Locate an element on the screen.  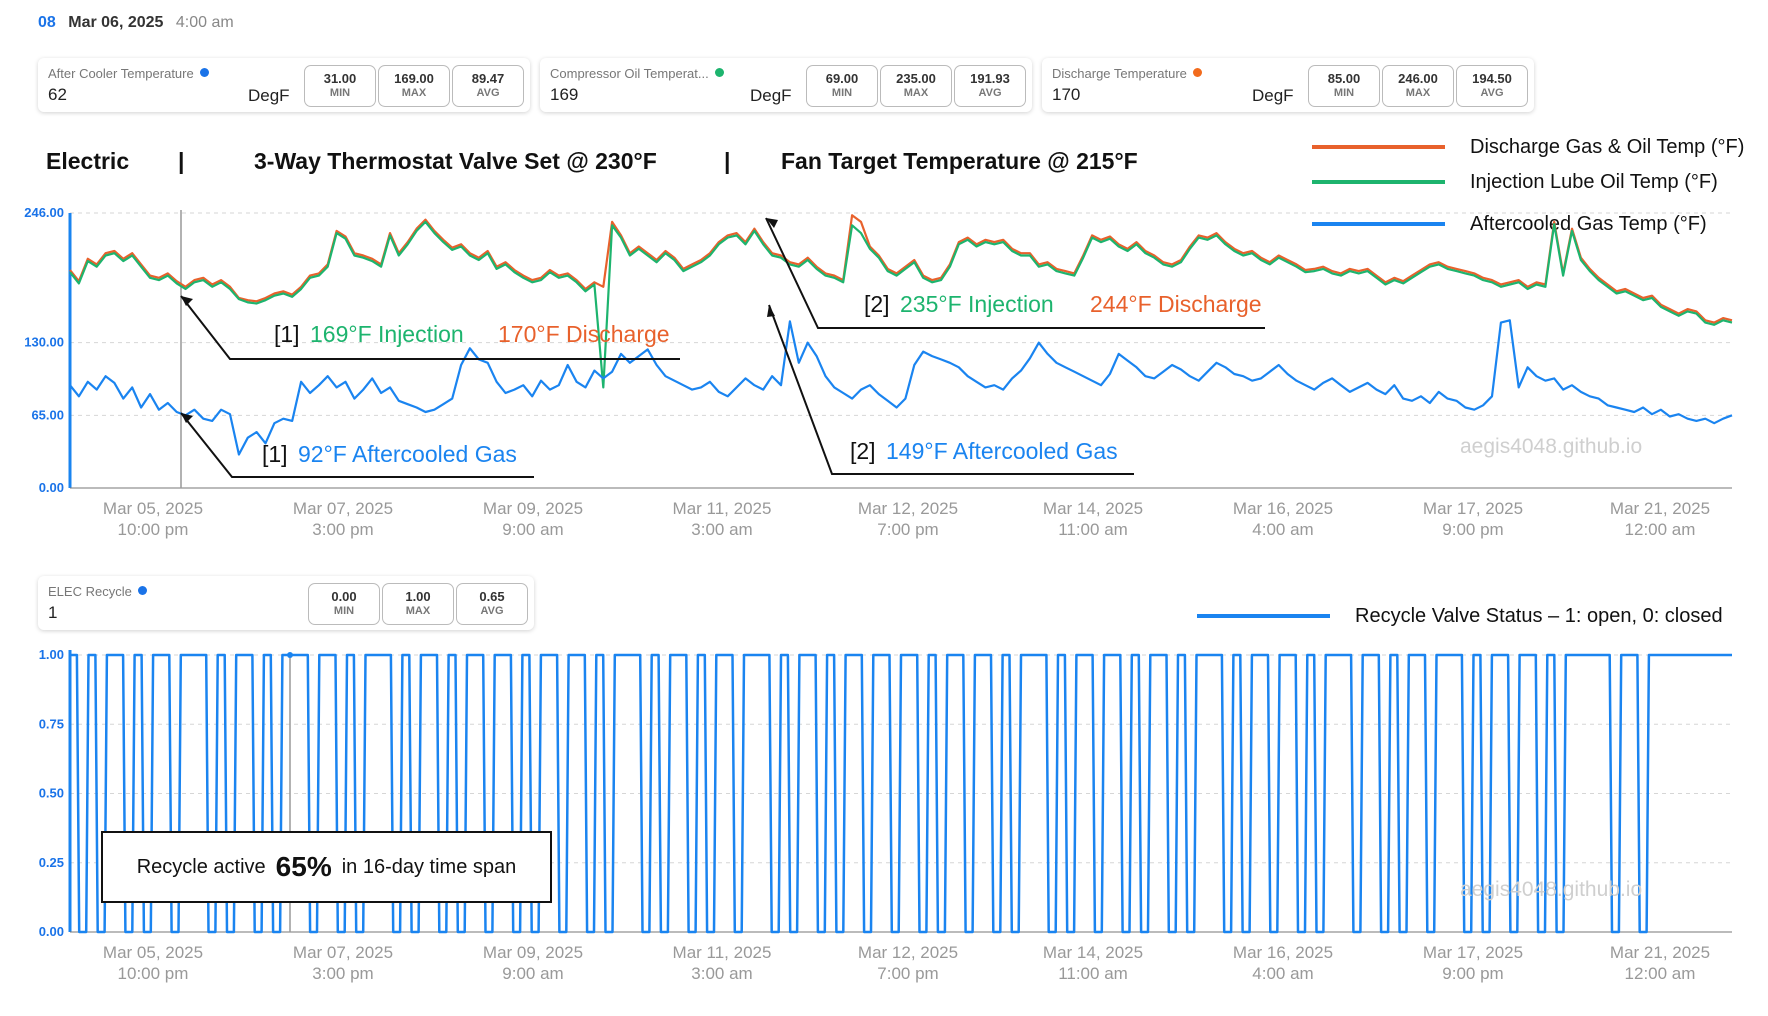
y-tick-label: 0.50 is located at coordinates (51, 793).